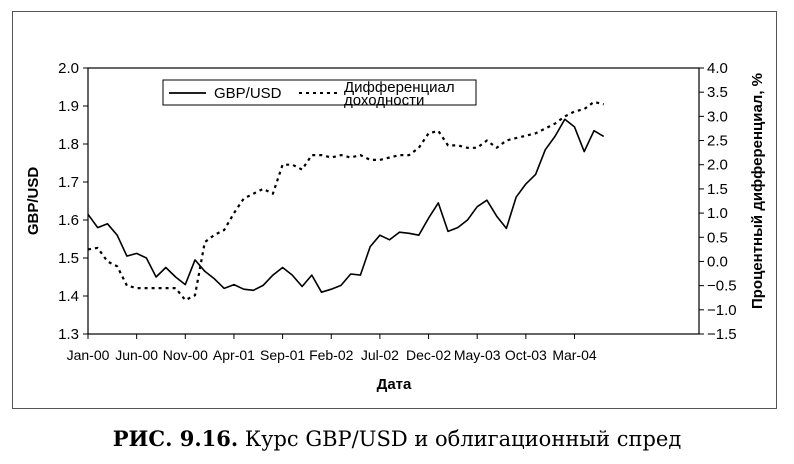  What do you see at coordinates (175, 438) in the screenshot?
I see `figure-number: РИС. 9.16.` at bounding box center [175, 438].